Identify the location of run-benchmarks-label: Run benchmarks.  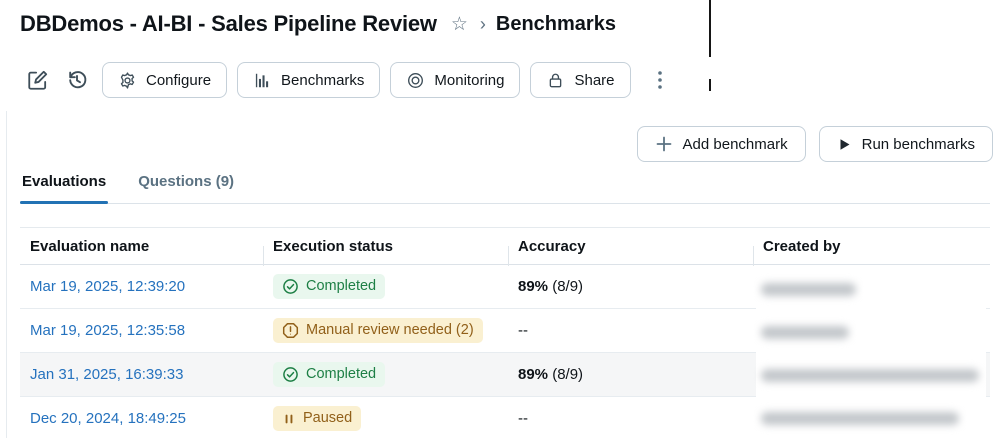
(918, 144).